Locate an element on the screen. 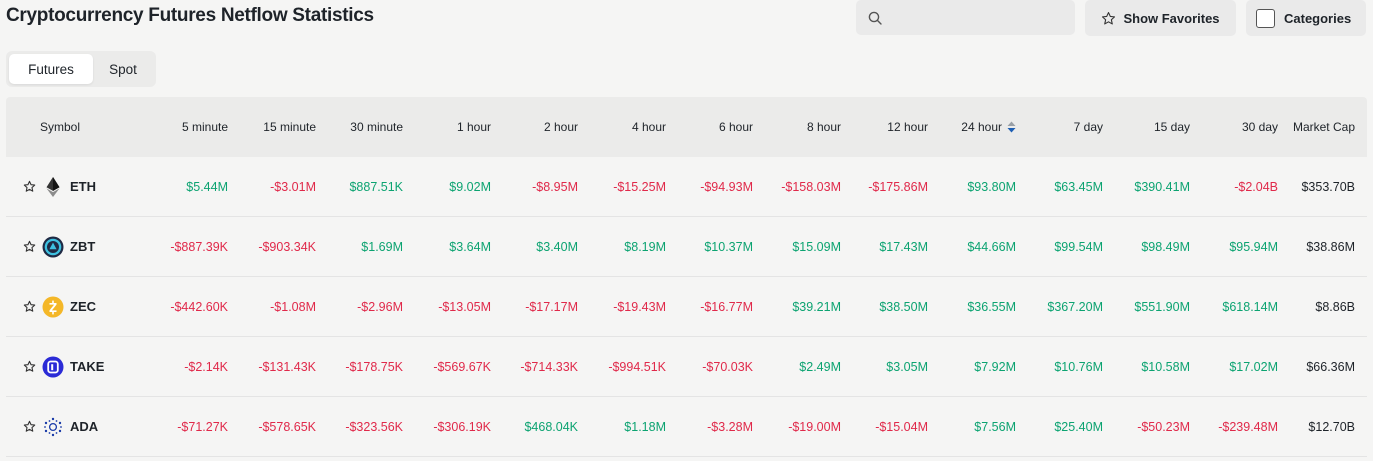 This screenshot has width=1373, height=461. column-header-label: 8 hour is located at coordinates (823, 127).